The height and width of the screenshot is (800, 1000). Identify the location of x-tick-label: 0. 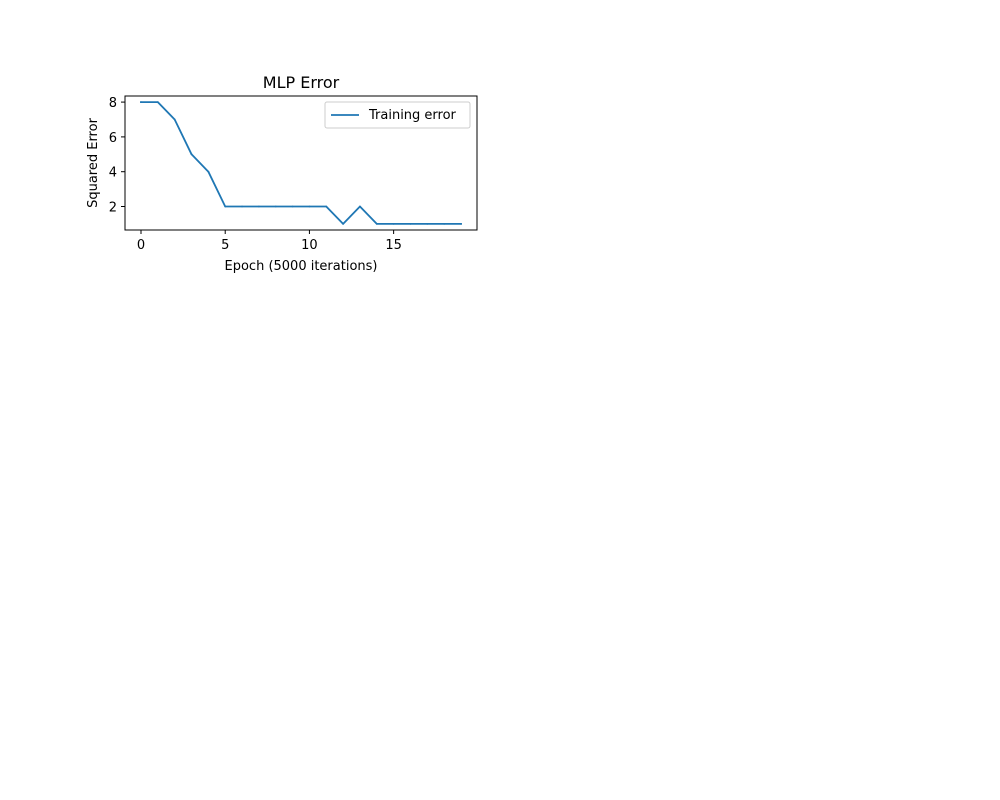
(141, 245).